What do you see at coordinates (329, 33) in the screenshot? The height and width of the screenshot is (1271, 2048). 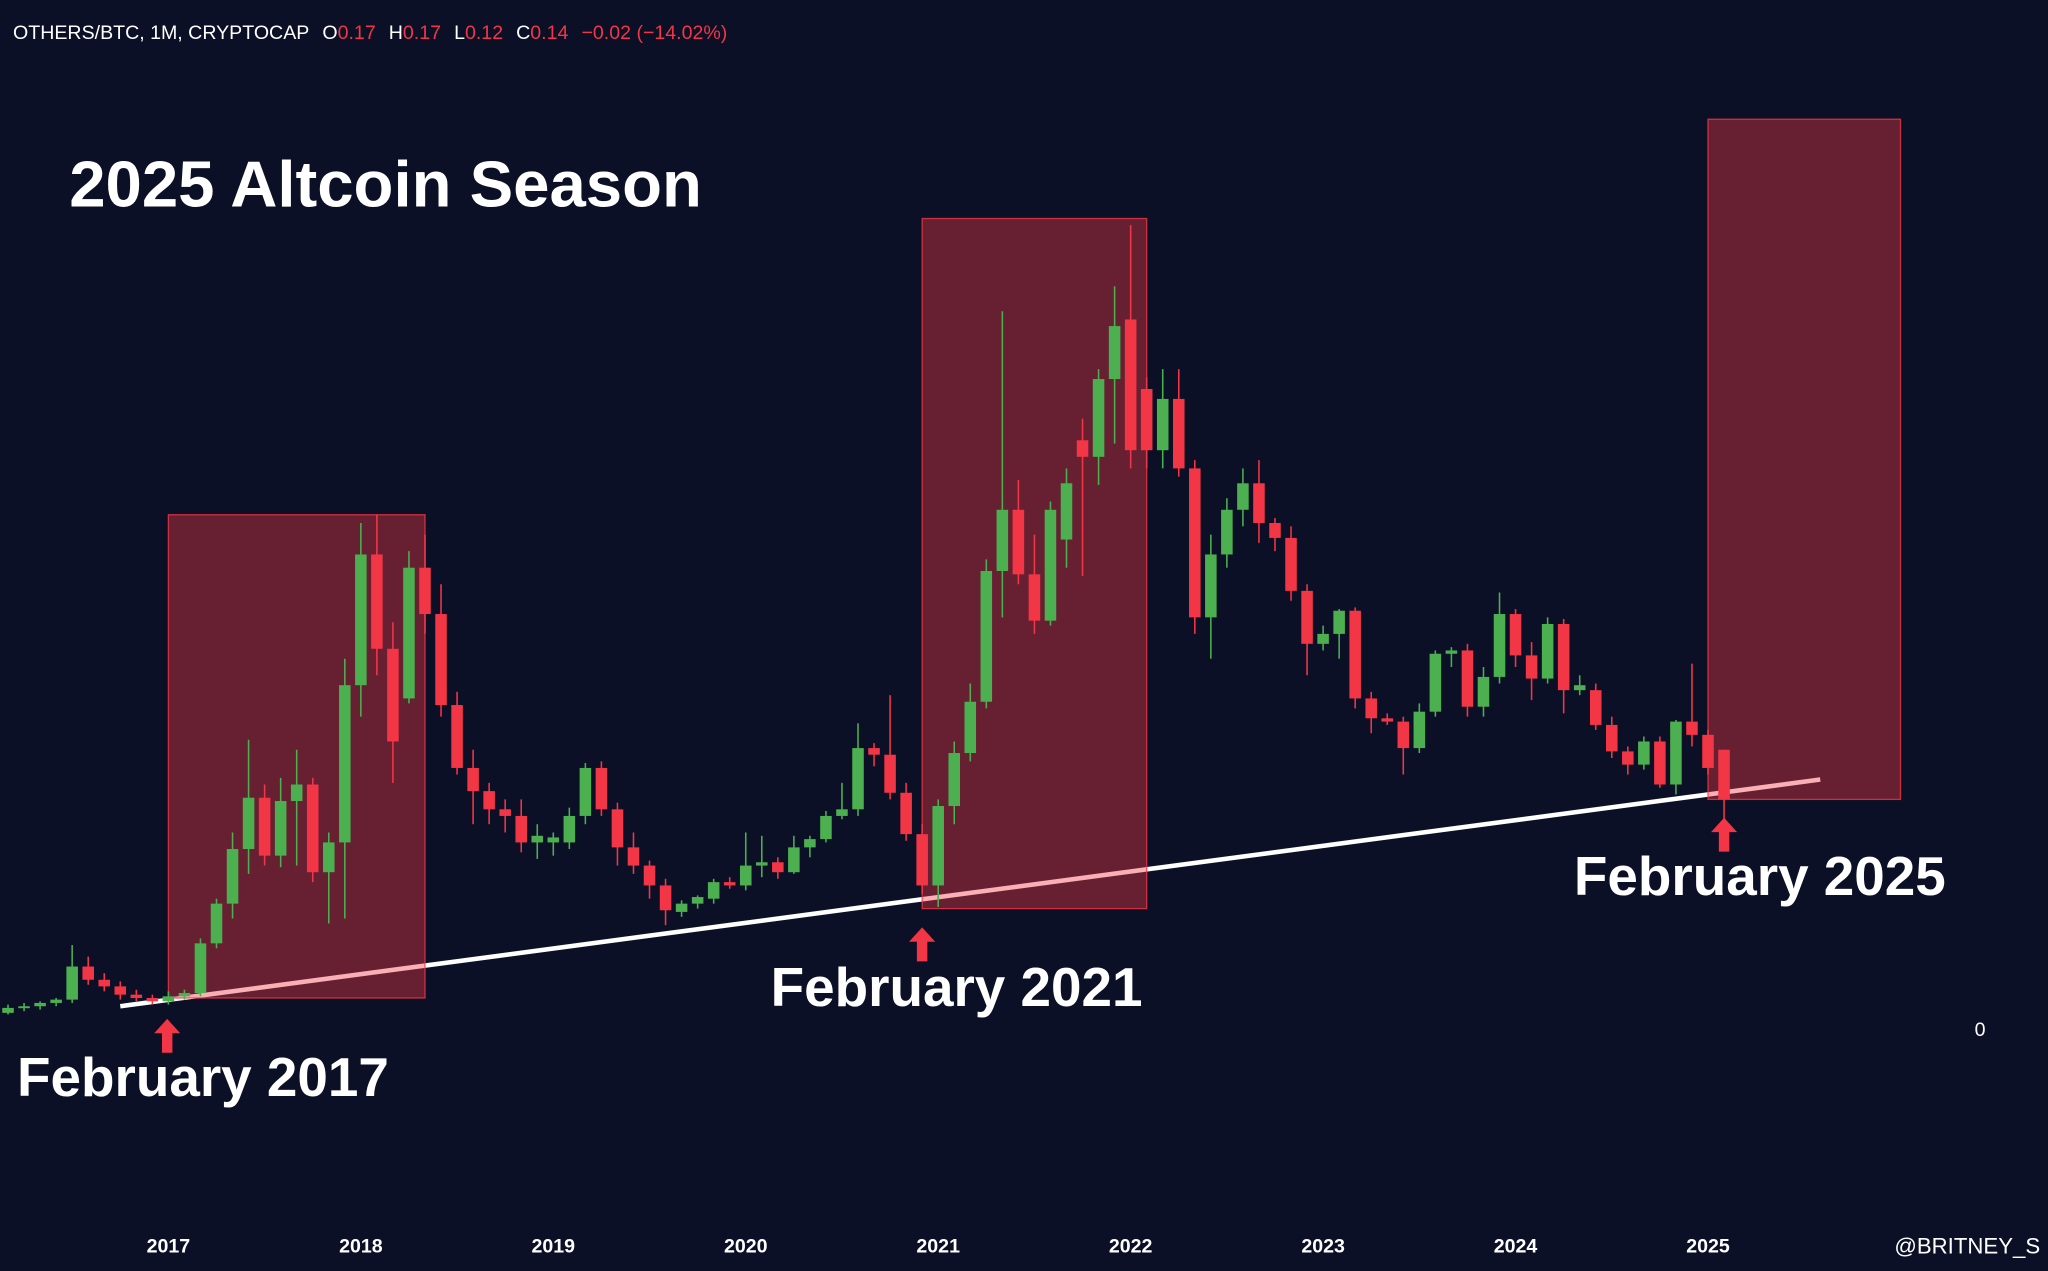 I see `legend-label: O` at bounding box center [329, 33].